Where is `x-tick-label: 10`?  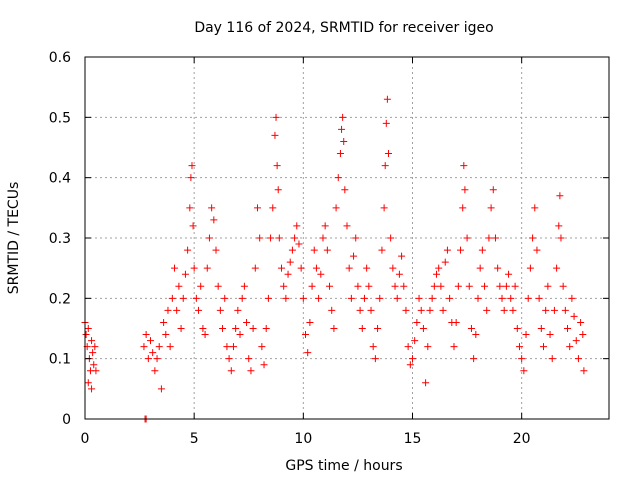
x-tick-label: 10 is located at coordinates (303, 439).